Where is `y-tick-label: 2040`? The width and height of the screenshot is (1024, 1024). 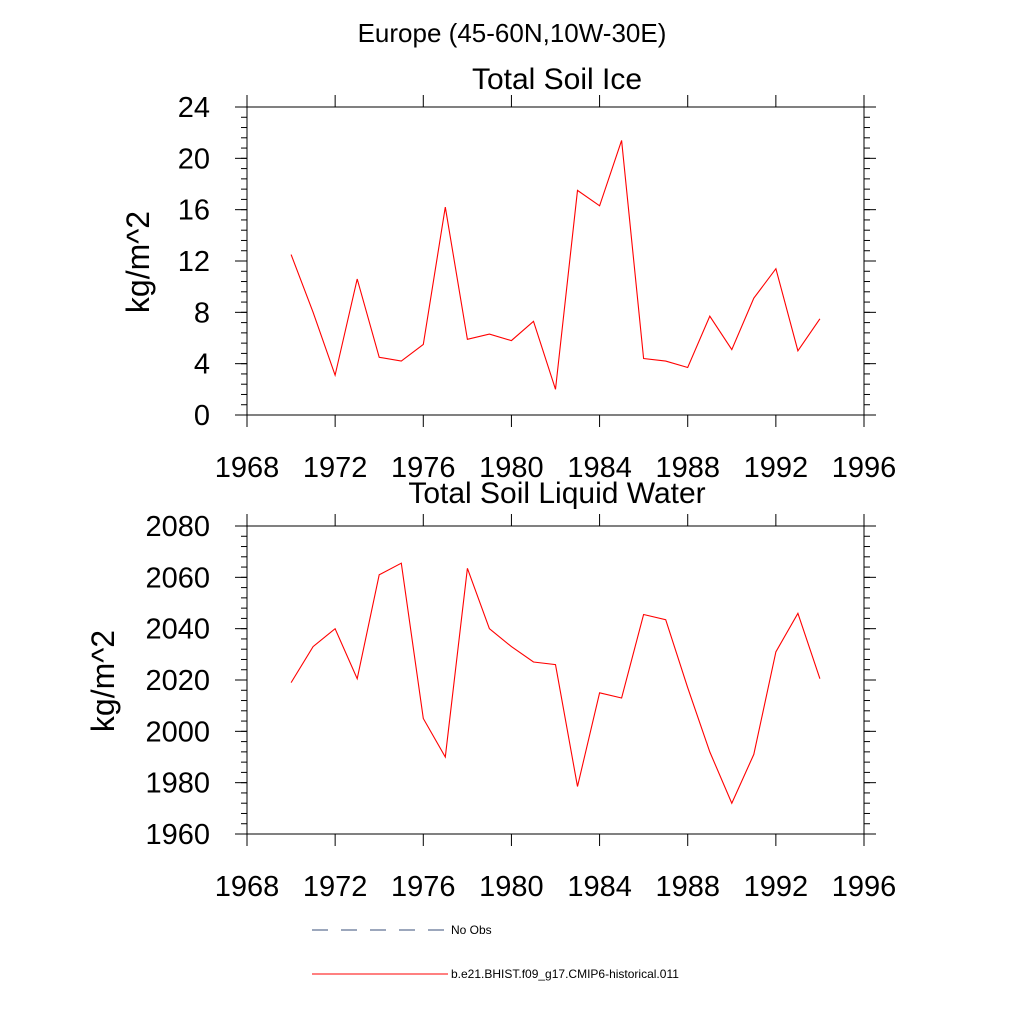 y-tick-label: 2040 is located at coordinates (177, 630).